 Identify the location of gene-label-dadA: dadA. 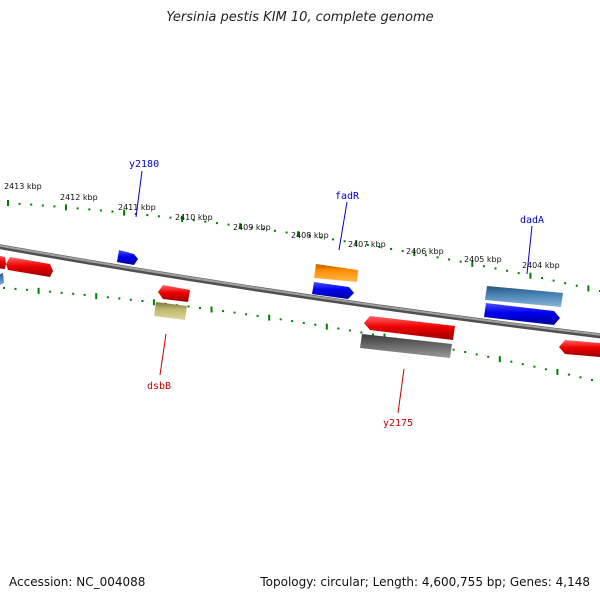
(532, 220).